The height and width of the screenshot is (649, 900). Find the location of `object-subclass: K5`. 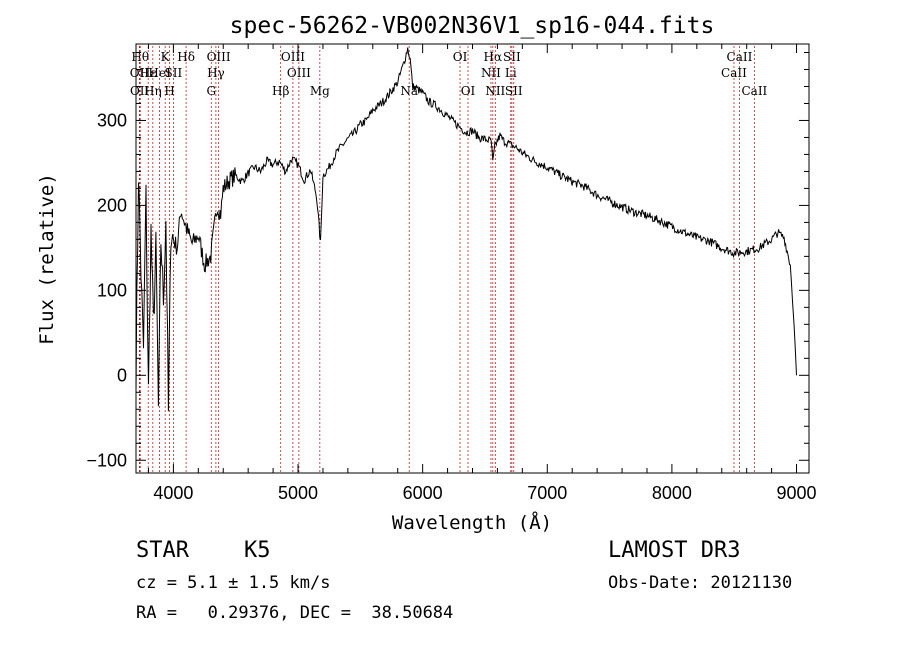

object-subclass: K5 is located at coordinates (257, 550).